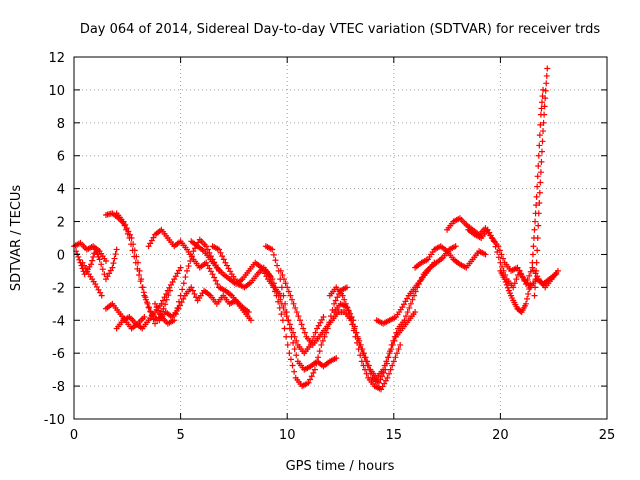 The width and height of the screenshot is (640, 480). I want to click on x-tick-label: 15, so click(394, 435).